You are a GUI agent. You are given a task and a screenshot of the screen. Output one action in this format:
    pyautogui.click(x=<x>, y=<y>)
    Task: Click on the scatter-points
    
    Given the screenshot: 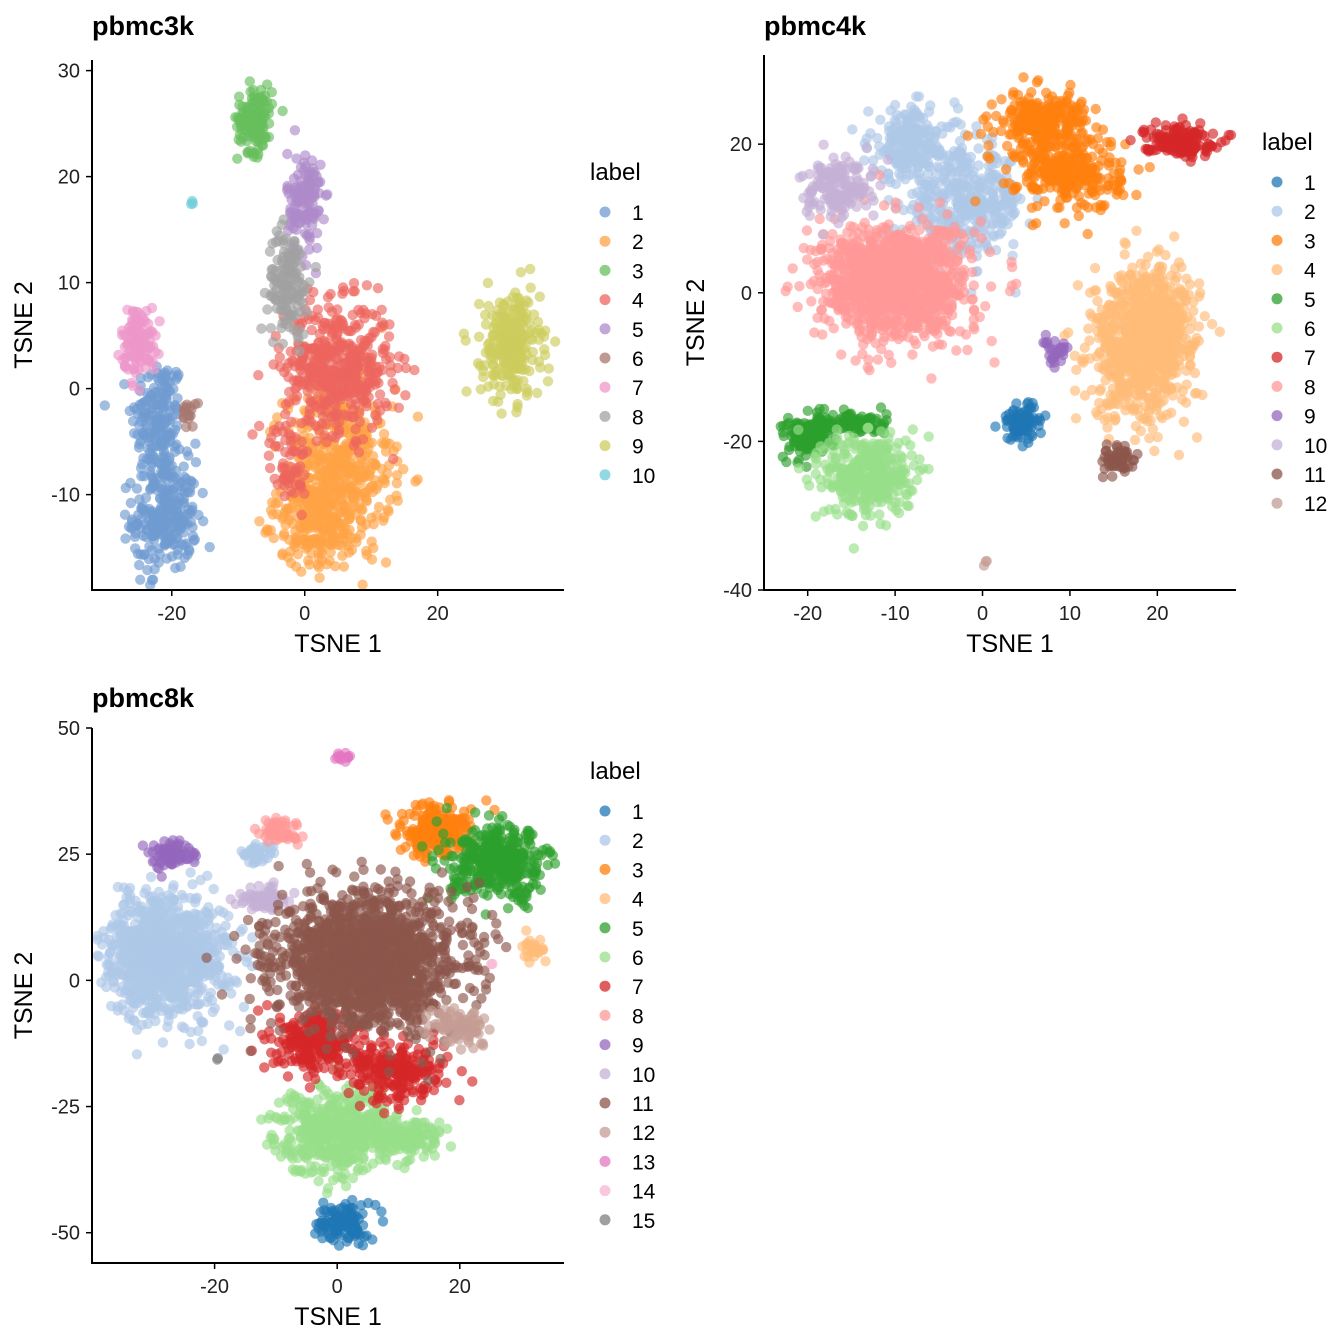 What is the action you would take?
    pyautogui.click(x=1006, y=321)
    